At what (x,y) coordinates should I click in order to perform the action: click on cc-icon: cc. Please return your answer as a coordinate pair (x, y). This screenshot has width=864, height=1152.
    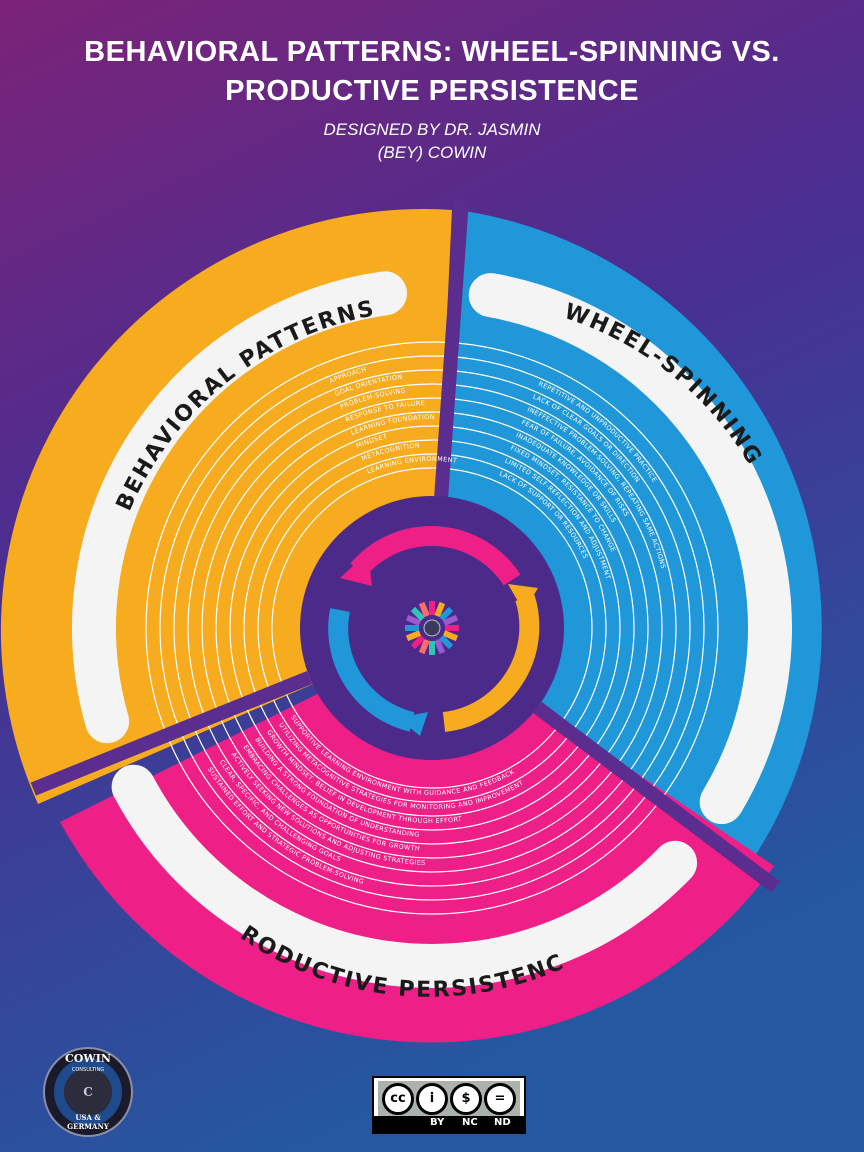
    Looking at the image, I should click on (398, 1099).